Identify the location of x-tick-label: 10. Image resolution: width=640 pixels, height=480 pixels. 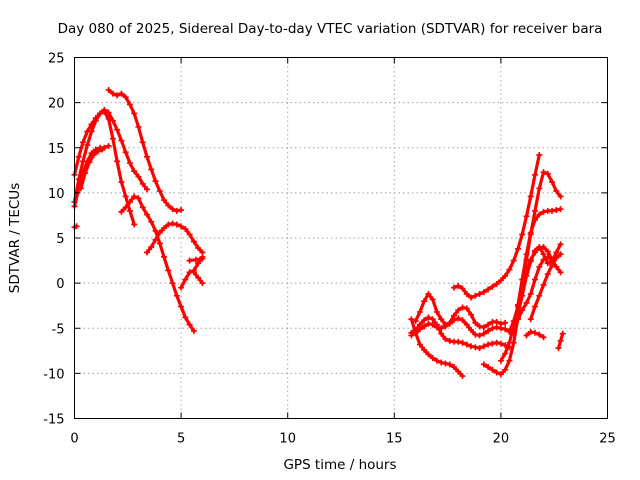
(287, 439).